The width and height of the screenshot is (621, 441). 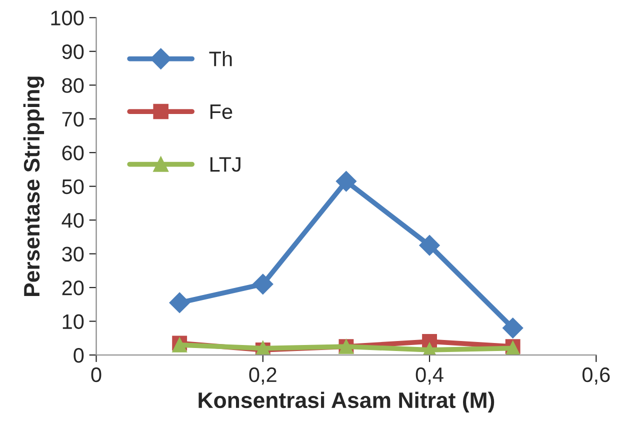 What do you see at coordinates (96, 374) in the screenshot?
I see `x-tick-label: 0` at bounding box center [96, 374].